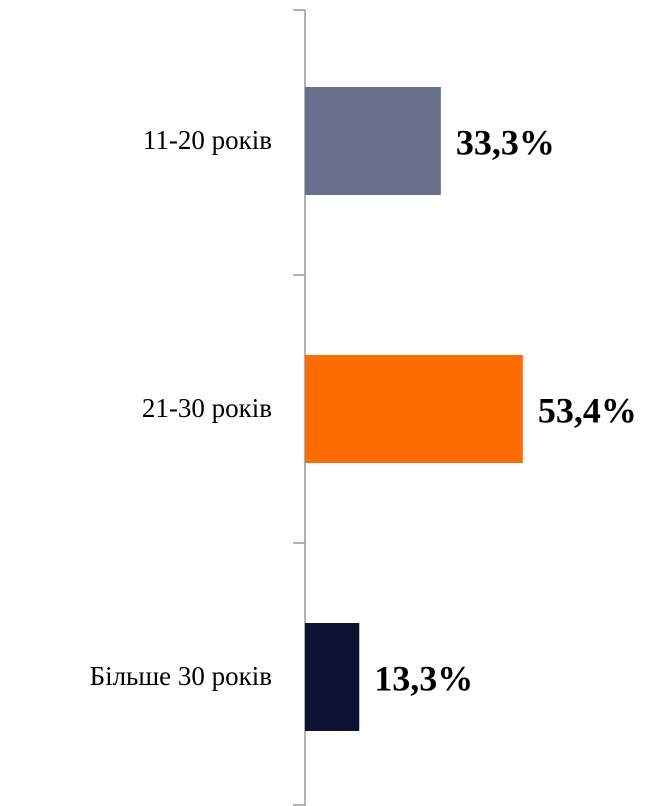 The image size is (668, 806). What do you see at coordinates (207, 408) in the screenshot?
I see `category-label: 21-30 років` at bounding box center [207, 408].